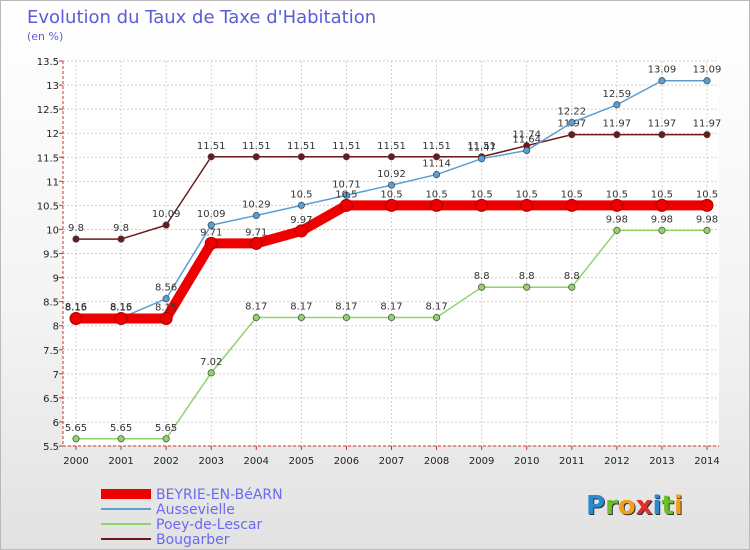  What do you see at coordinates (526, 140) in the screenshot?
I see `data-label: 11.64` at bounding box center [526, 140].